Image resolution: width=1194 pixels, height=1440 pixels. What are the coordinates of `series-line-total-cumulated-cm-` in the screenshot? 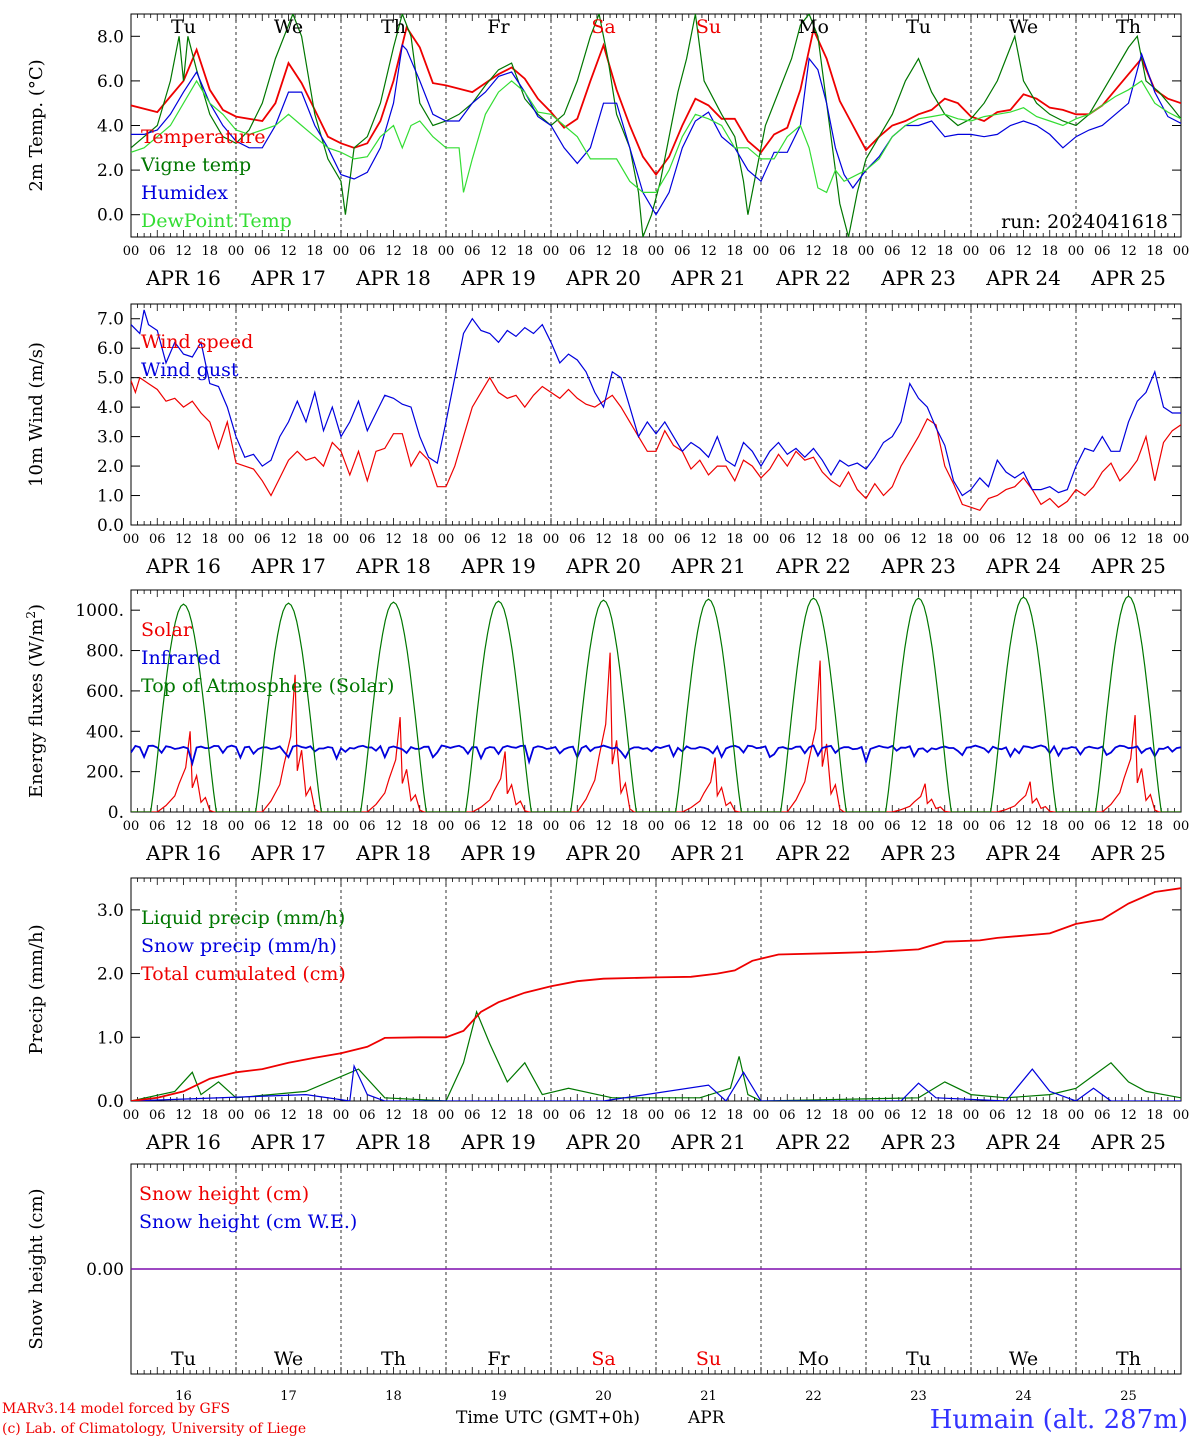 It's located at (656, 994).